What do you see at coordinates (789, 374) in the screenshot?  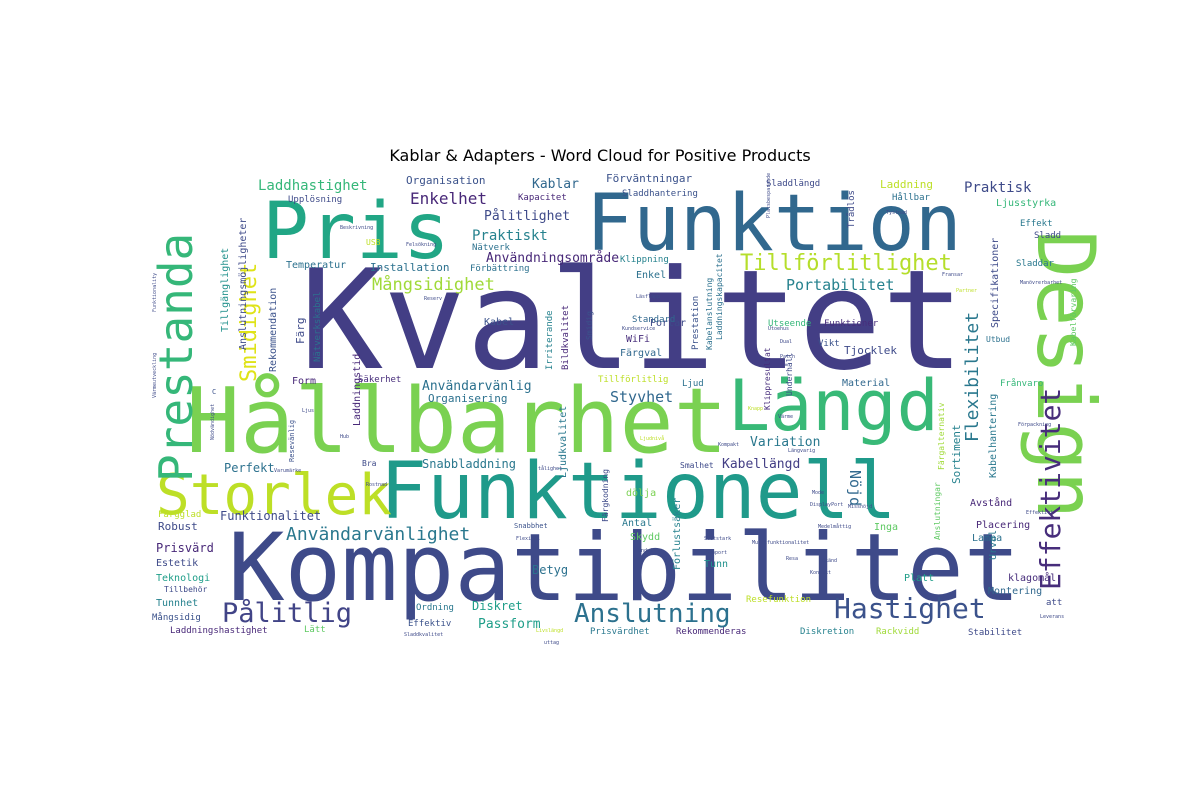 I see `word-underhall: Underhåll` at bounding box center [789, 374].